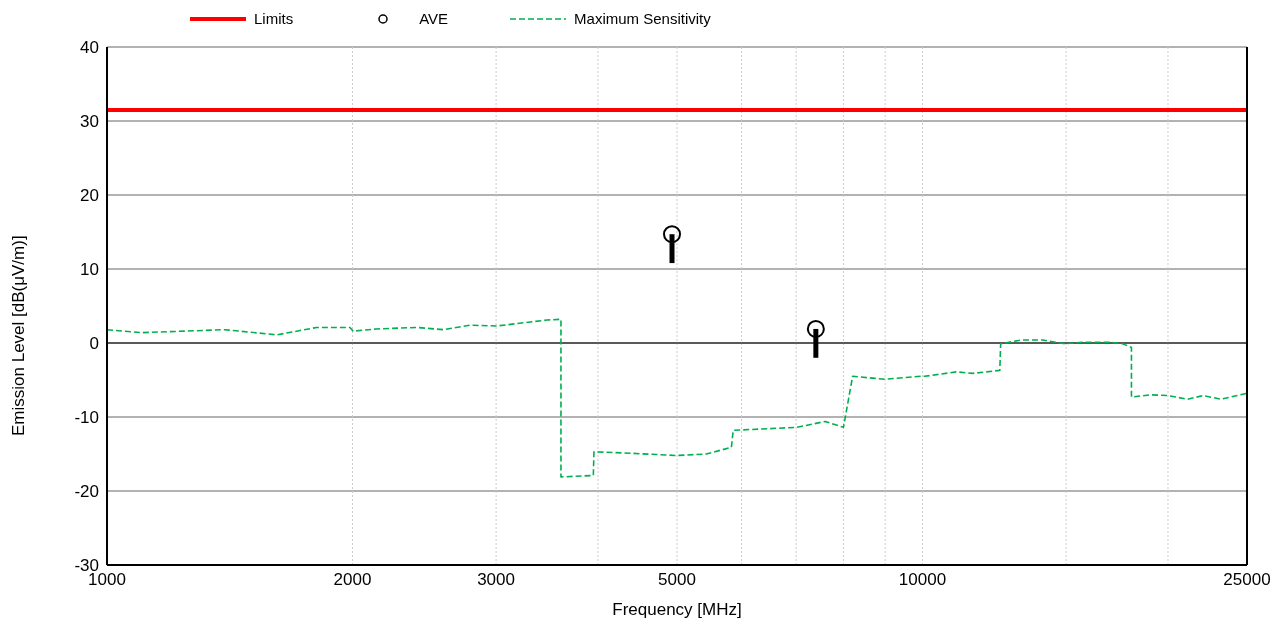 This screenshot has width=1281, height=641. What do you see at coordinates (642, 18) in the screenshot?
I see `legend-label: Maximum Sensitivity` at bounding box center [642, 18].